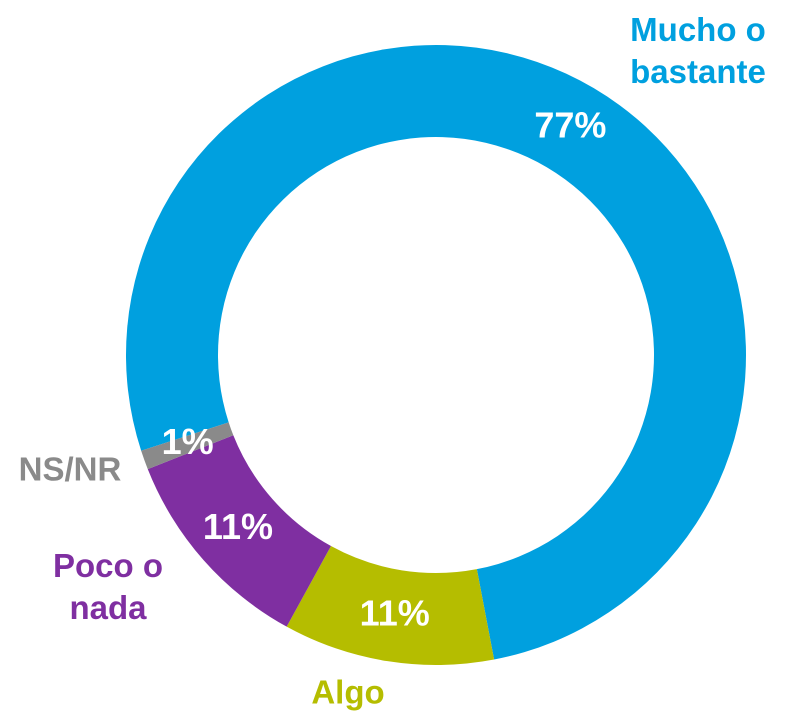 This screenshot has height=714, width=797. What do you see at coordinates (108, 586) in the screenshot?
I see `category-label: Poco o nada` at bounding box center [108, 586].